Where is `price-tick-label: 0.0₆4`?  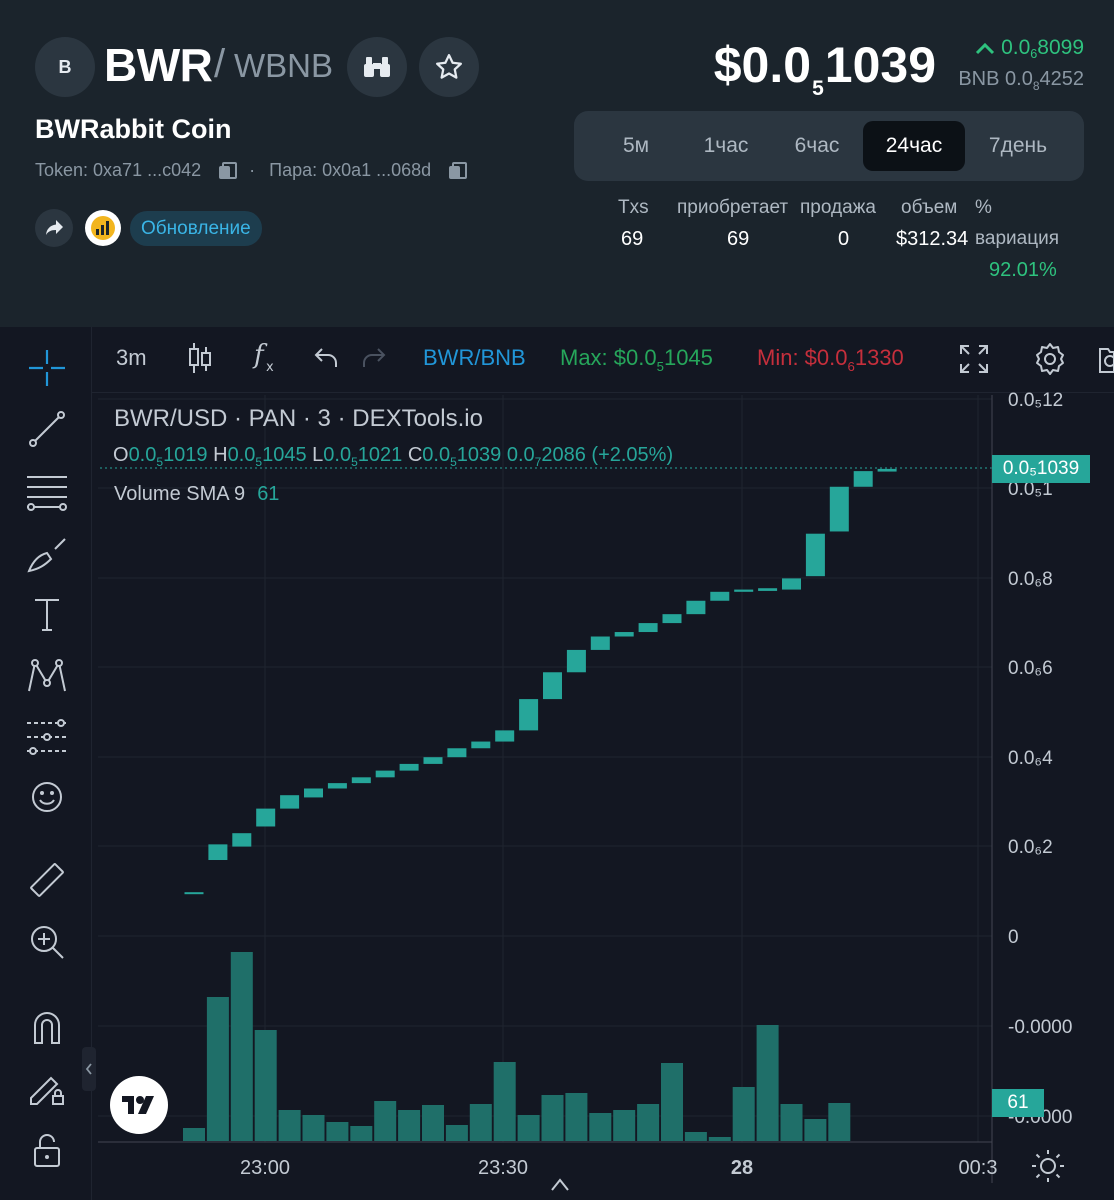 price-tick-label: 0.0₆4 is located at coordinates (1030, 758).